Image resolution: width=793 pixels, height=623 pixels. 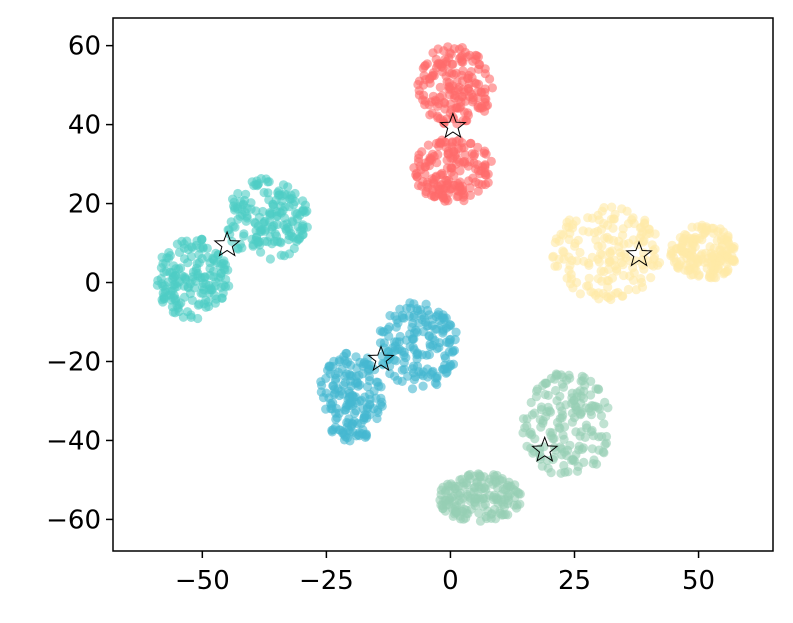 I want to click on y-axis: −60 −40 −20 0 20 40 60, so click(x=79, y=283).